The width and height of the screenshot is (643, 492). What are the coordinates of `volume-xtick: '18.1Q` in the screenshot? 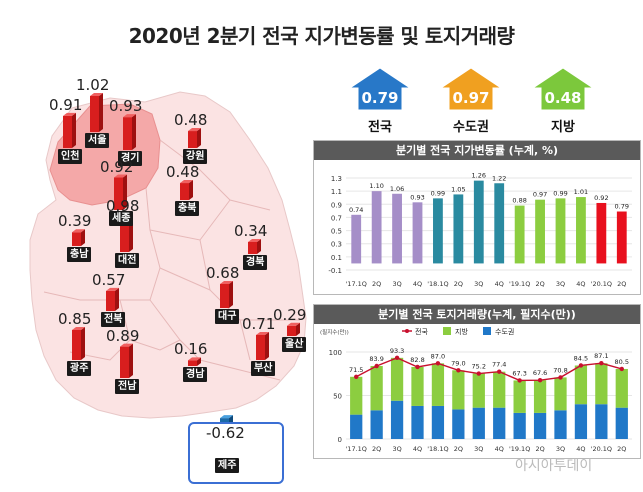 It's located at (437, 449).